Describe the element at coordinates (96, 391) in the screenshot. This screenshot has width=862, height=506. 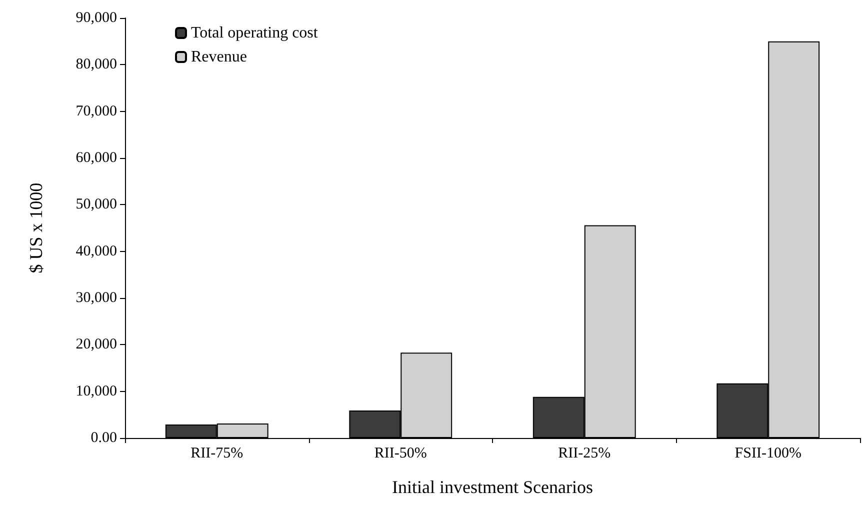
I see `y-tick-label: 10,000` at that location.